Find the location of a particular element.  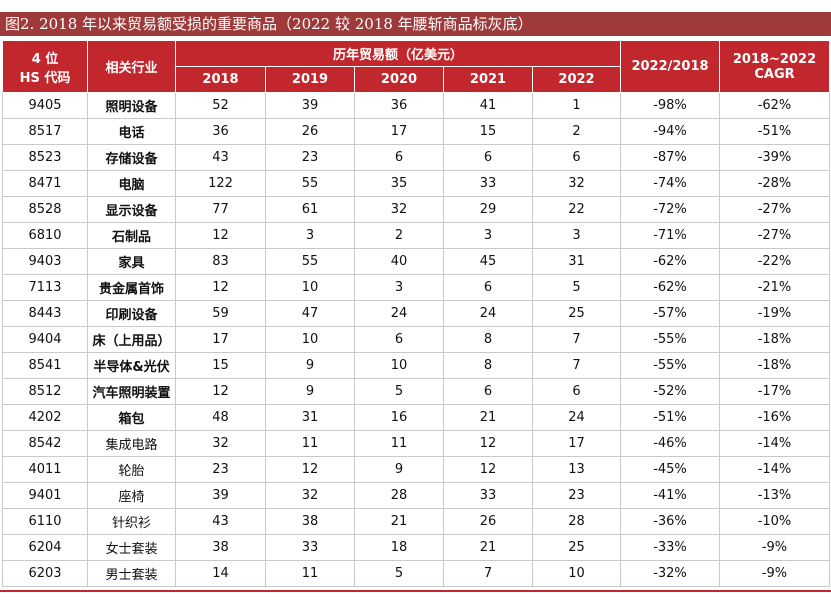

table-row: 8512 汽车照明装置 12 9 5 6 6 -52% -17% is located at coordinates (416, 391).